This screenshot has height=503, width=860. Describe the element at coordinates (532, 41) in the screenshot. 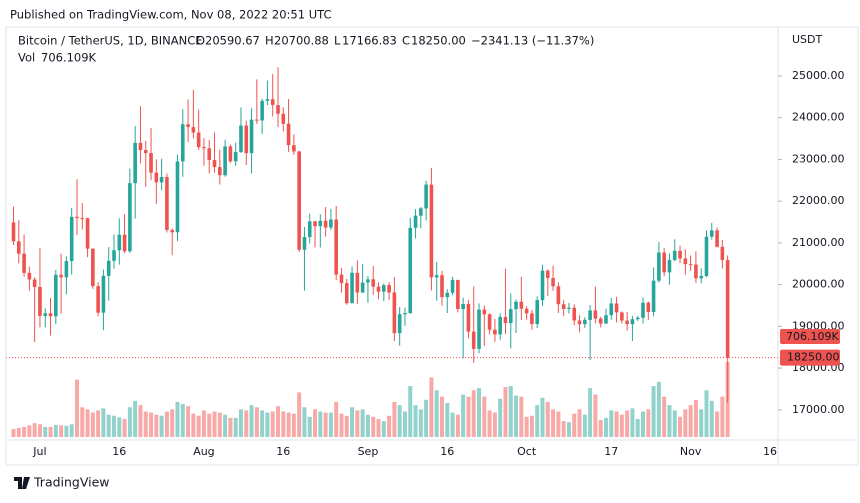

I see `legend-text: −2341.13 (−11.37%)` at that location.